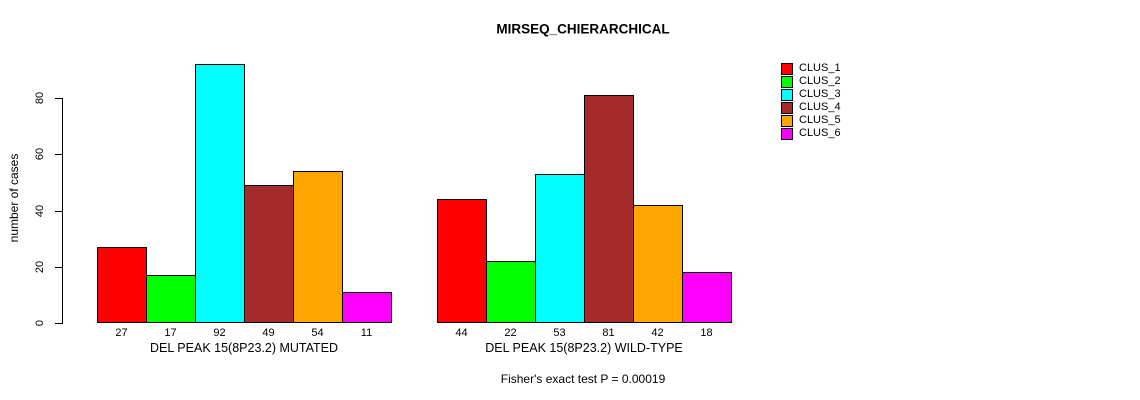 The height and width of the screenshot is (400, 1140). Describe the element at coordinates (40, 266) in the screenshot. I see `y-axis-tick-label: 20` at that location.